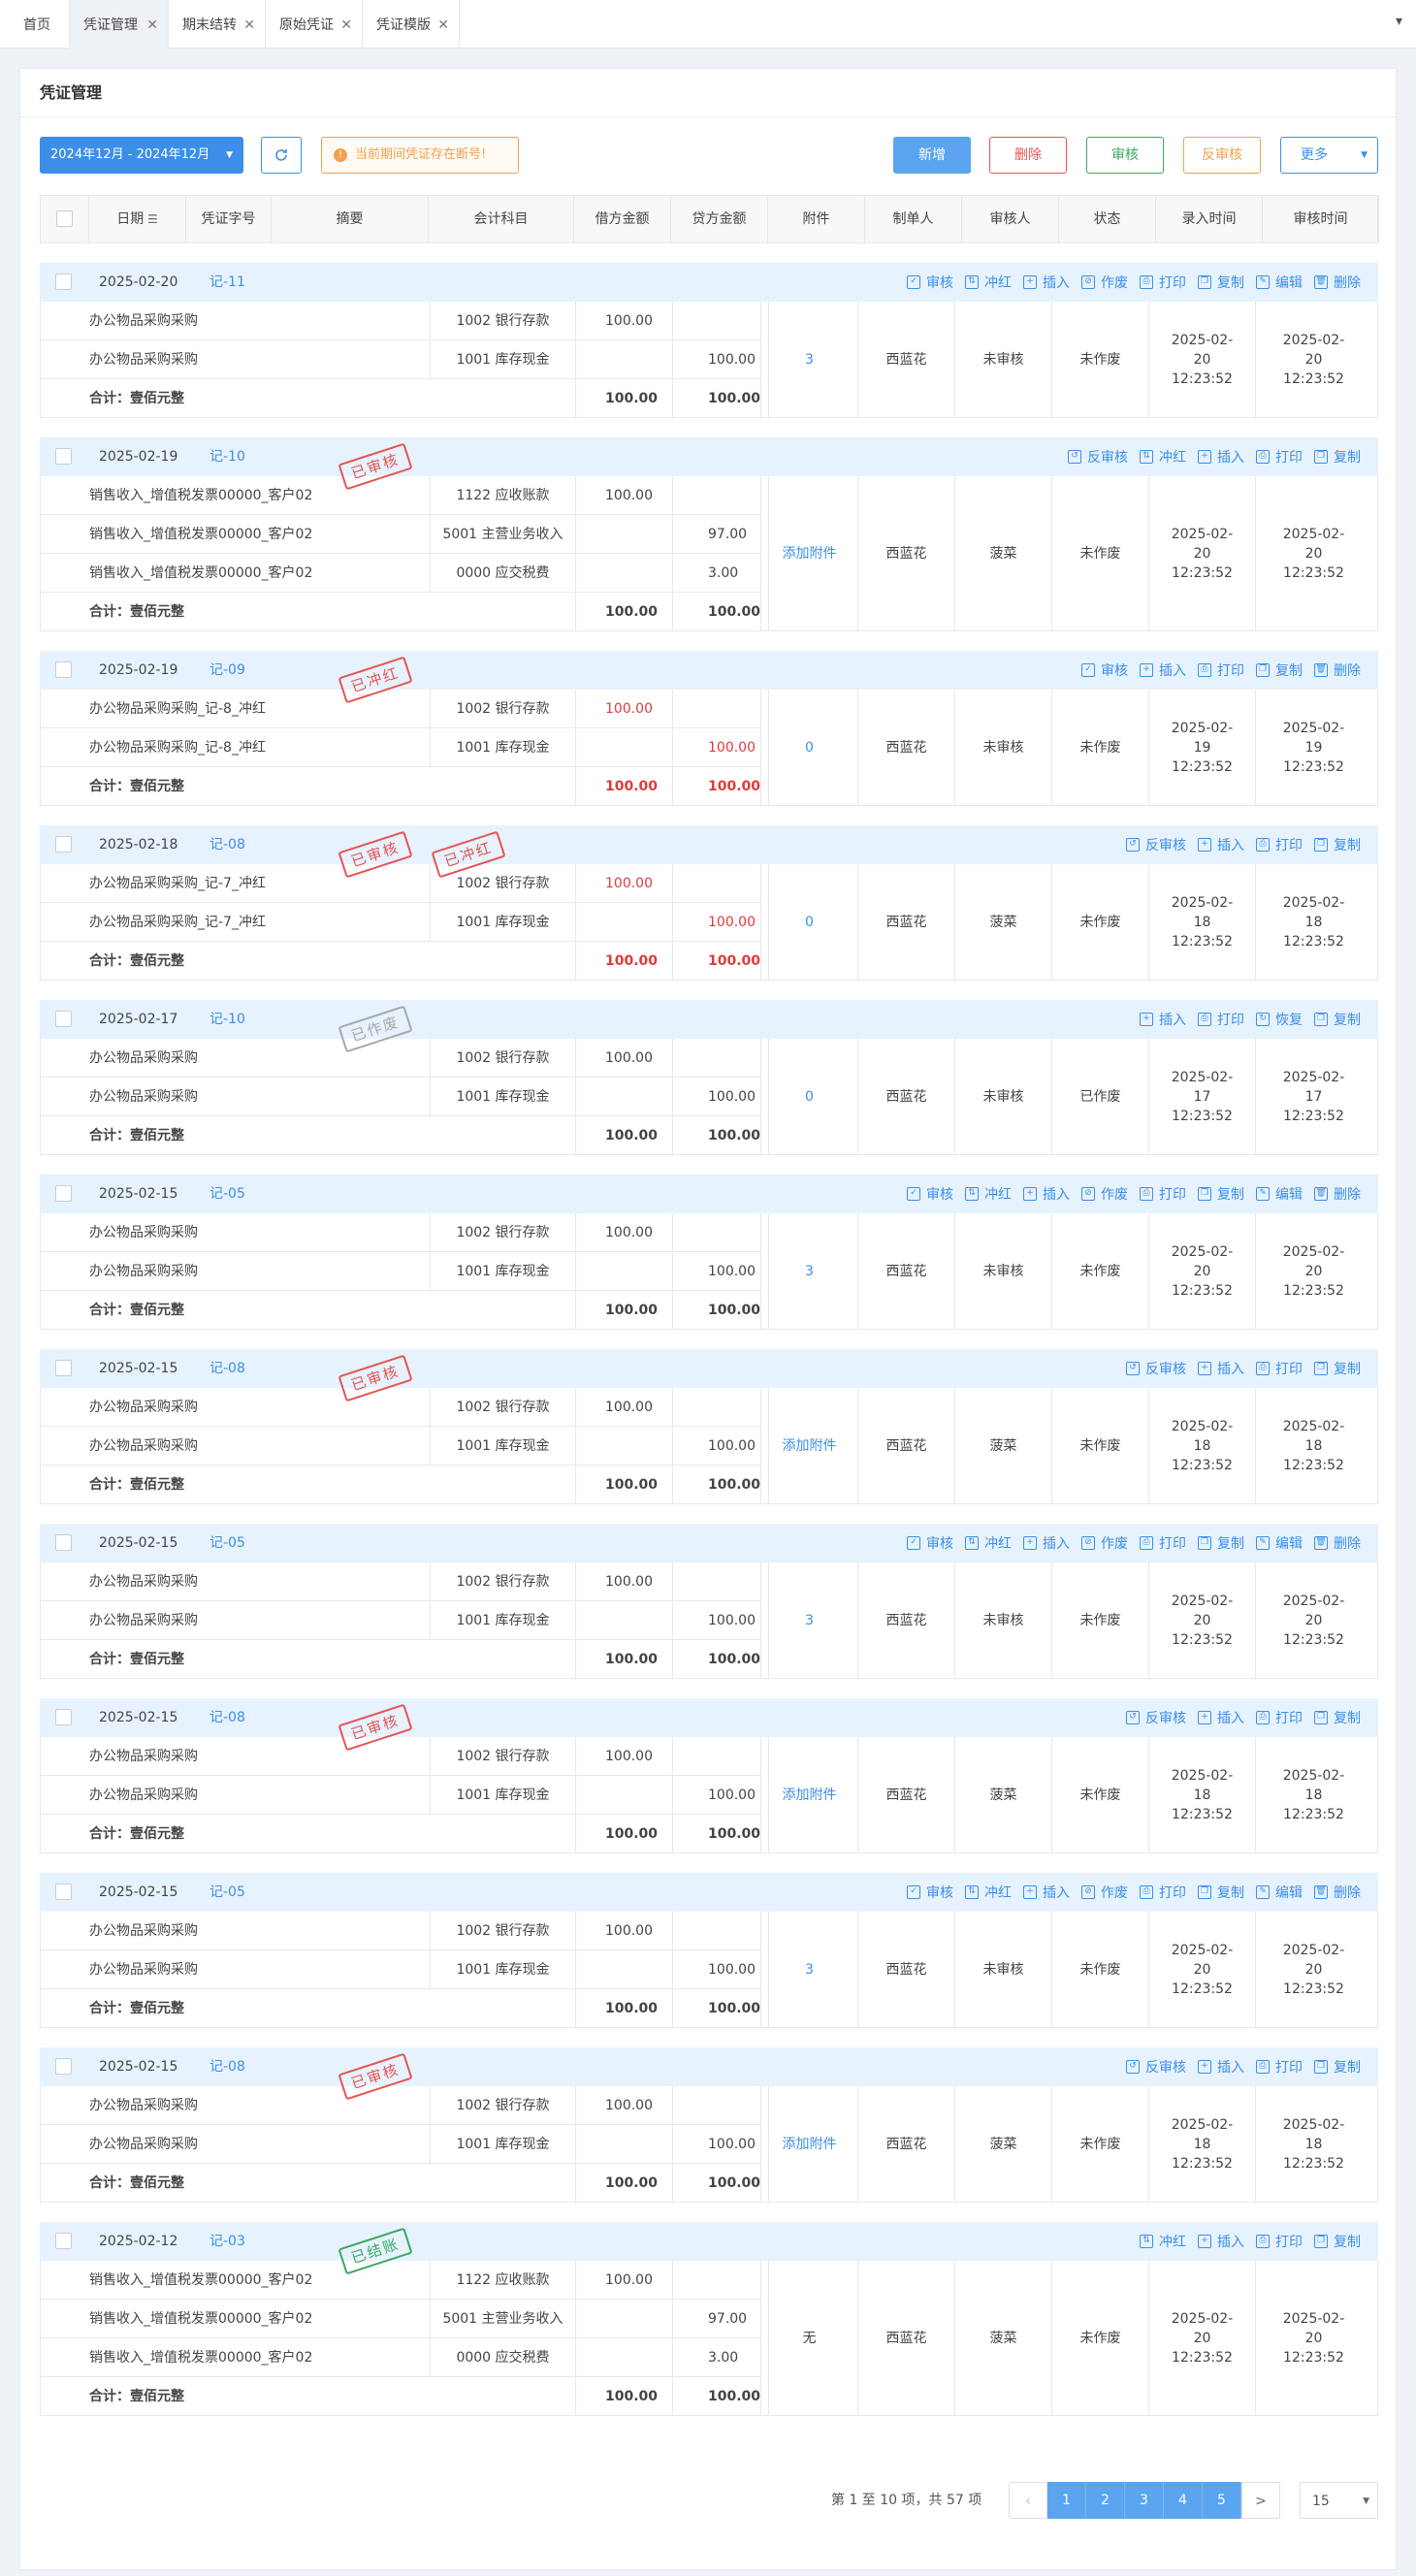 The image size is (1416, 2576). Describe the element at coordinates (1028, 155) in the screenshot. I see `delete-button: 删除` at that location.